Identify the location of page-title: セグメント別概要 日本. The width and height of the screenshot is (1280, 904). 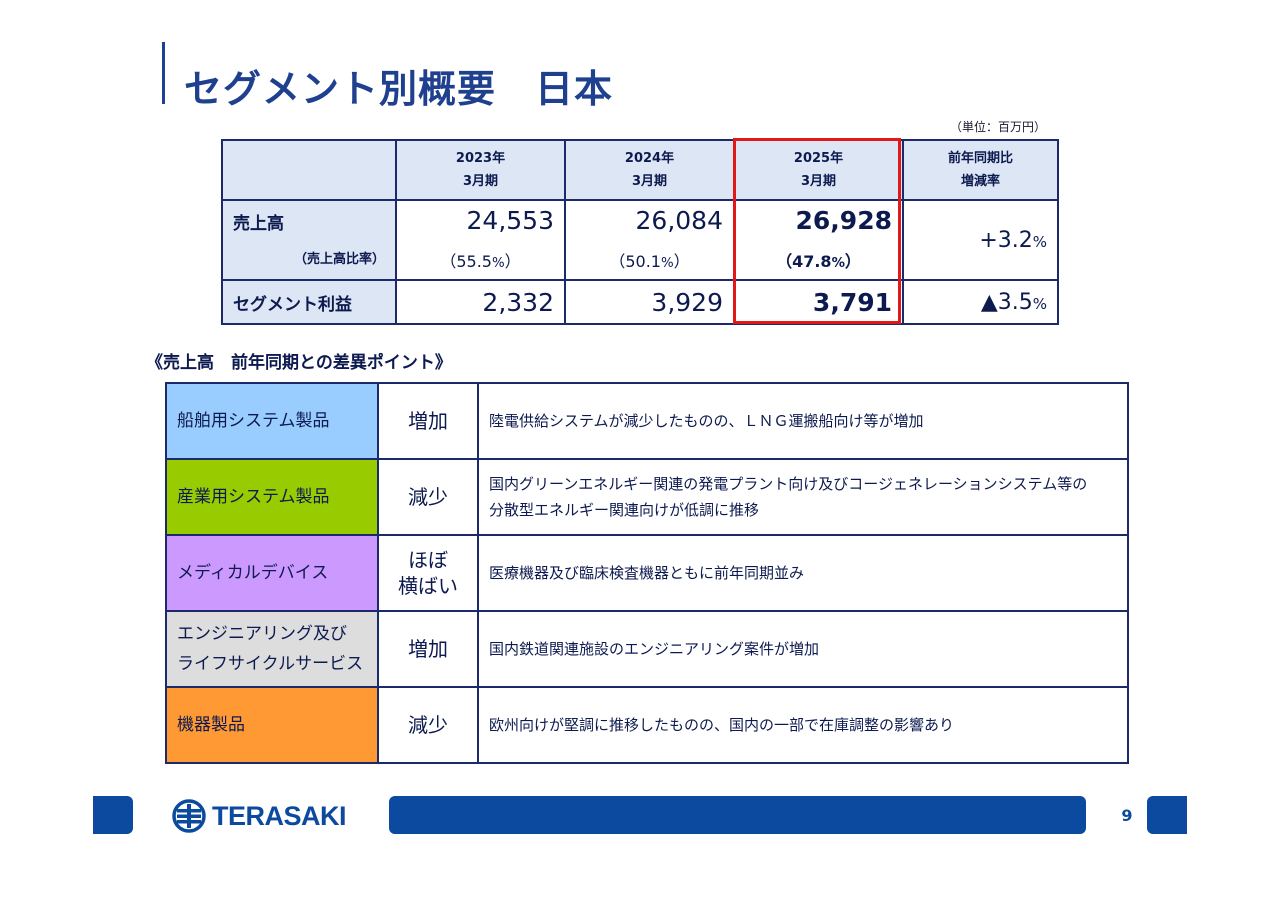
(399, 89).